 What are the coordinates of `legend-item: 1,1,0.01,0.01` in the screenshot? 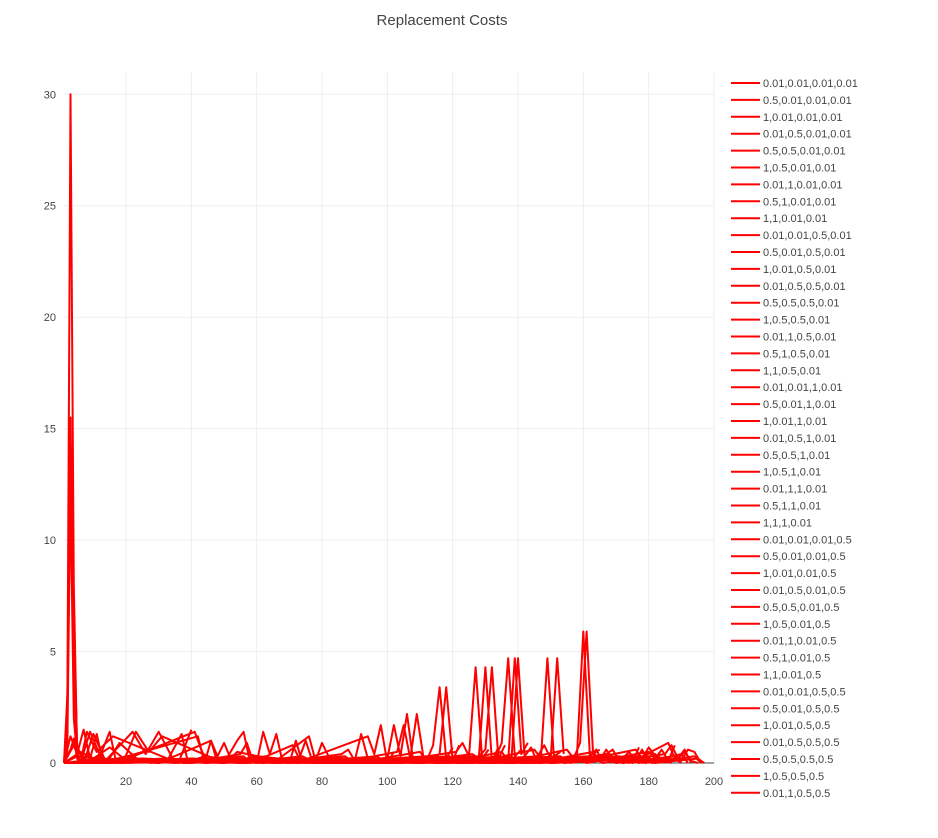 It's located at (779, 219).